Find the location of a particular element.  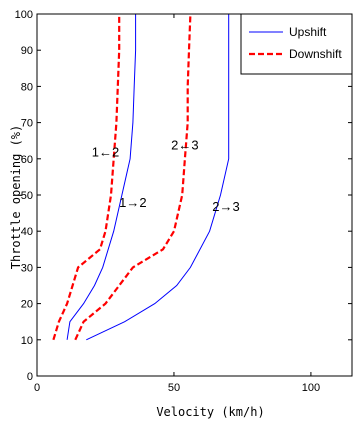

y-tick-label: 20 is located at coordinates (27, 305).